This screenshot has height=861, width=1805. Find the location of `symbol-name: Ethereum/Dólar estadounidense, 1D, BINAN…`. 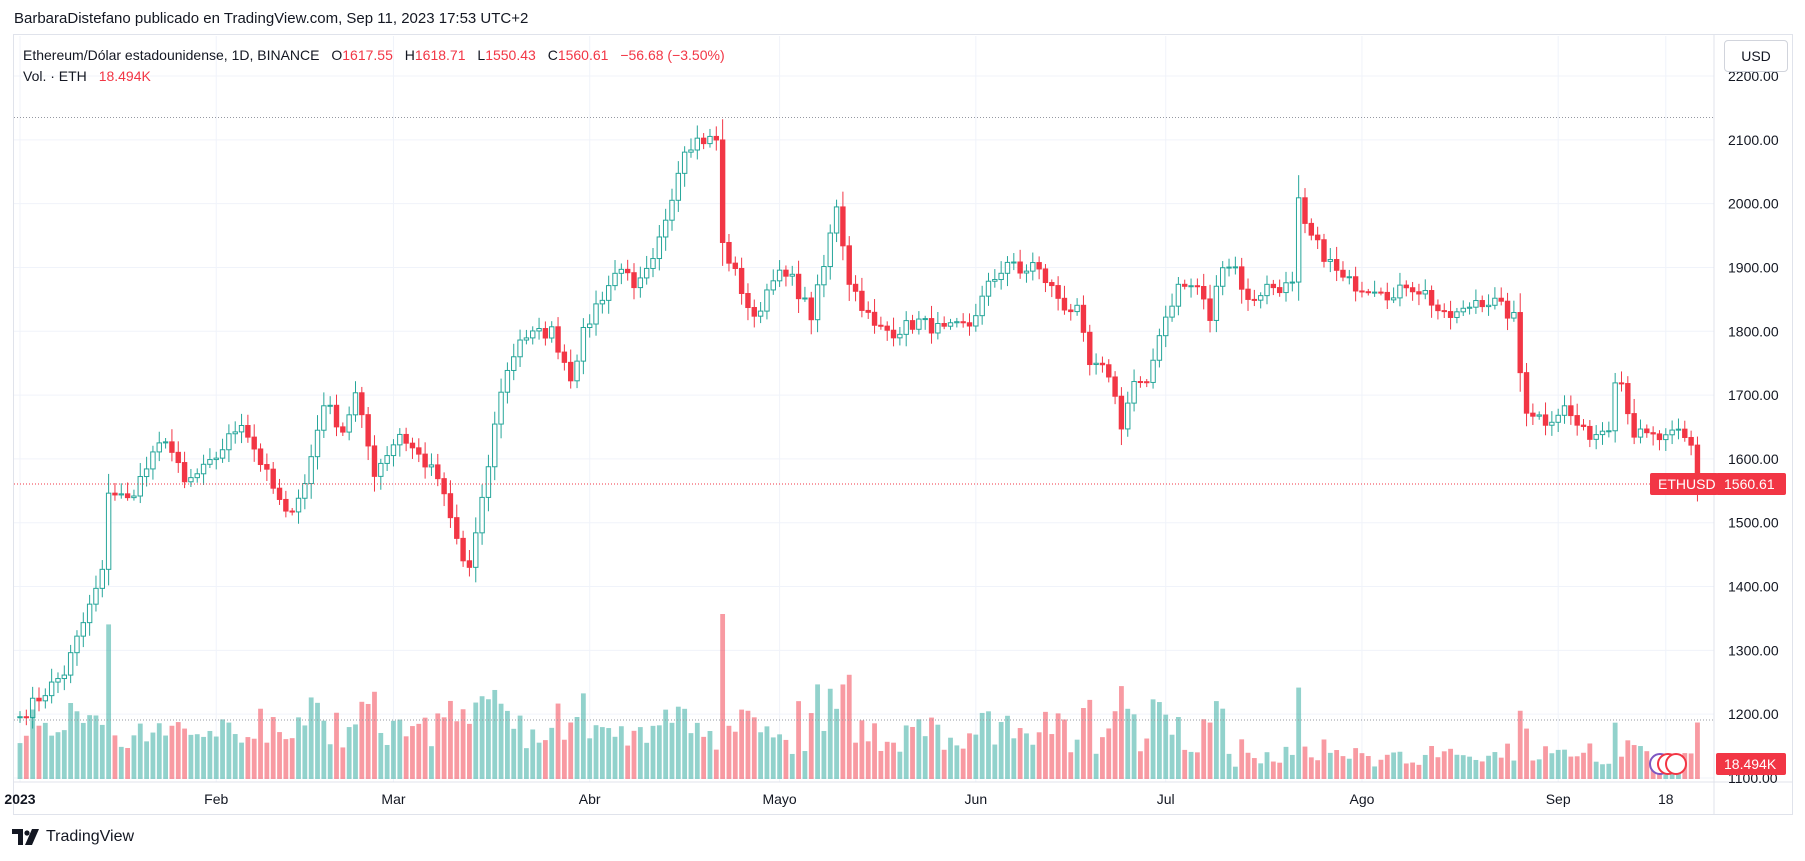

symbol-name: Ethereum/Dólar estadounidense, 1D, BINAN… is located at coordinates (171, 55).